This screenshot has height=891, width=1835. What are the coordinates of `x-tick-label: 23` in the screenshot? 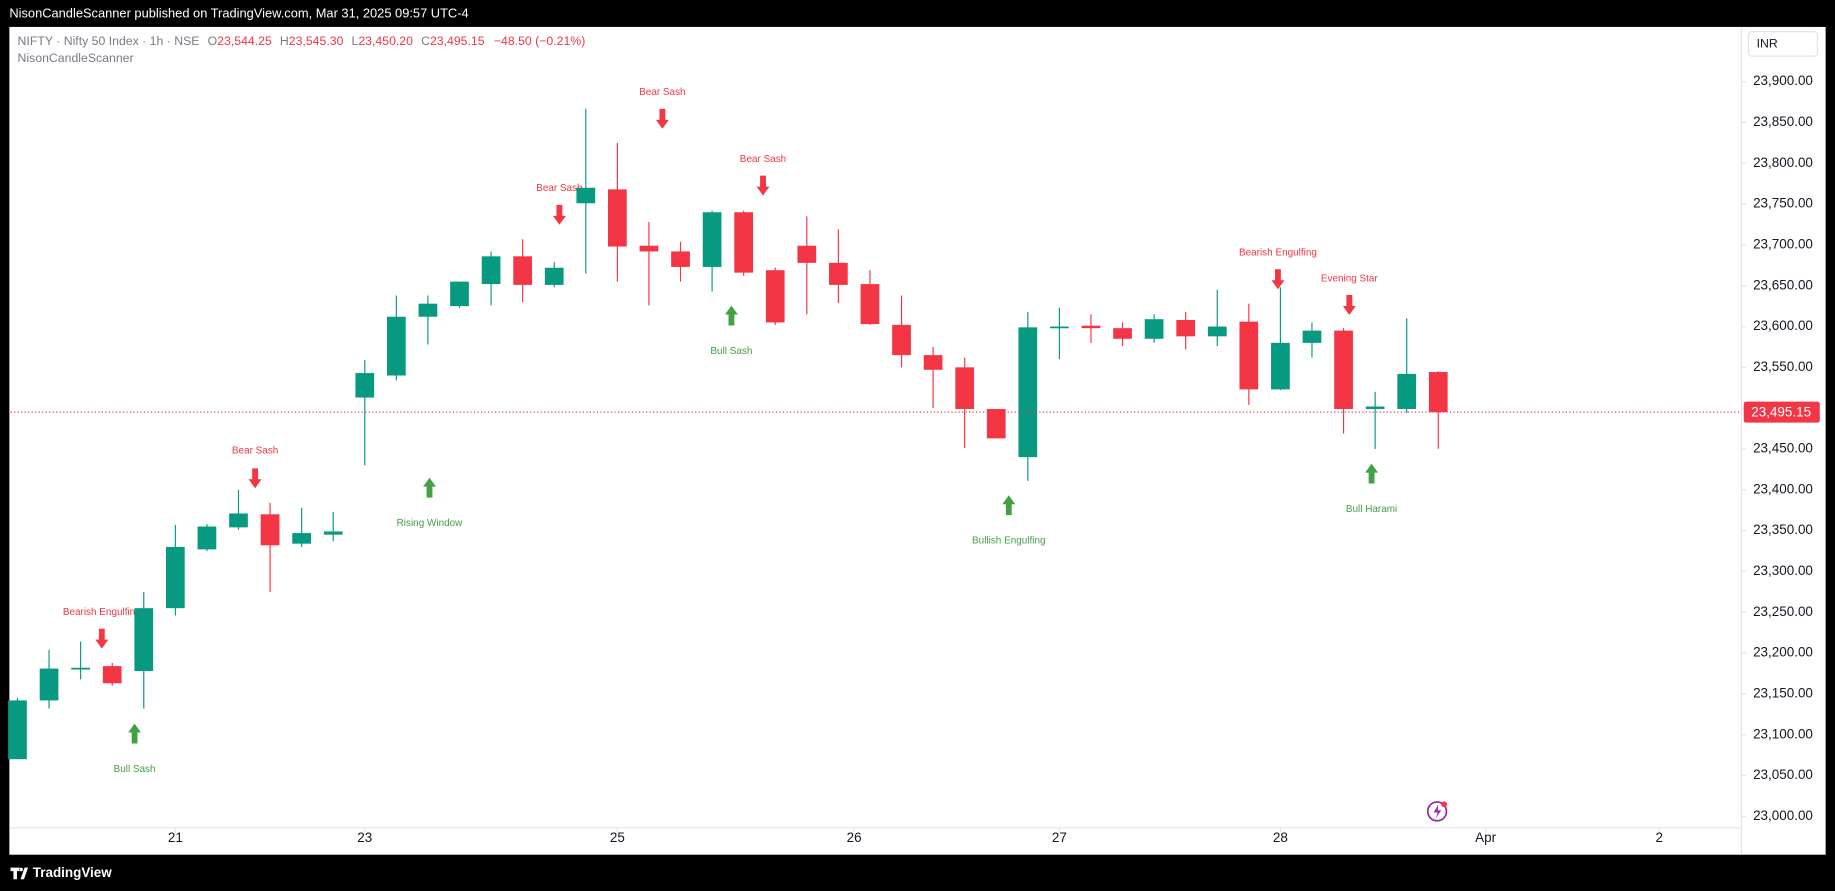 It's located at (364, 837).